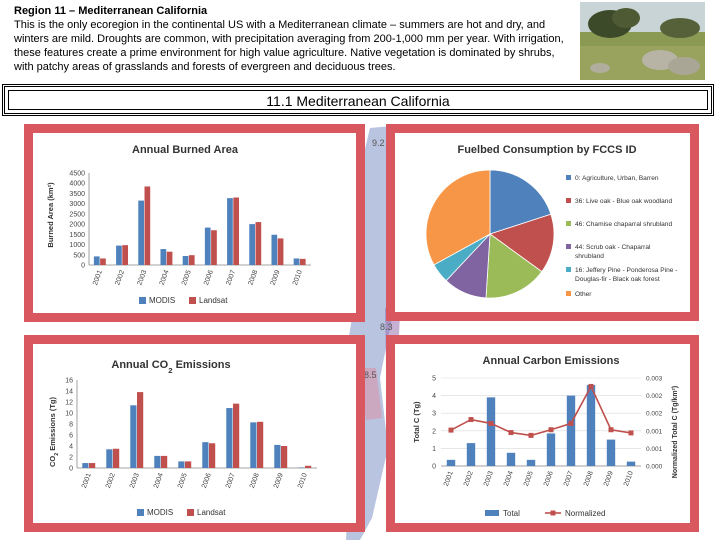 This screenshot has height=545, width=720. What do you see at coordinates (160, 512) in the screenshot?
I see `legend-label: MODIS` at bounding box center [160, 512].